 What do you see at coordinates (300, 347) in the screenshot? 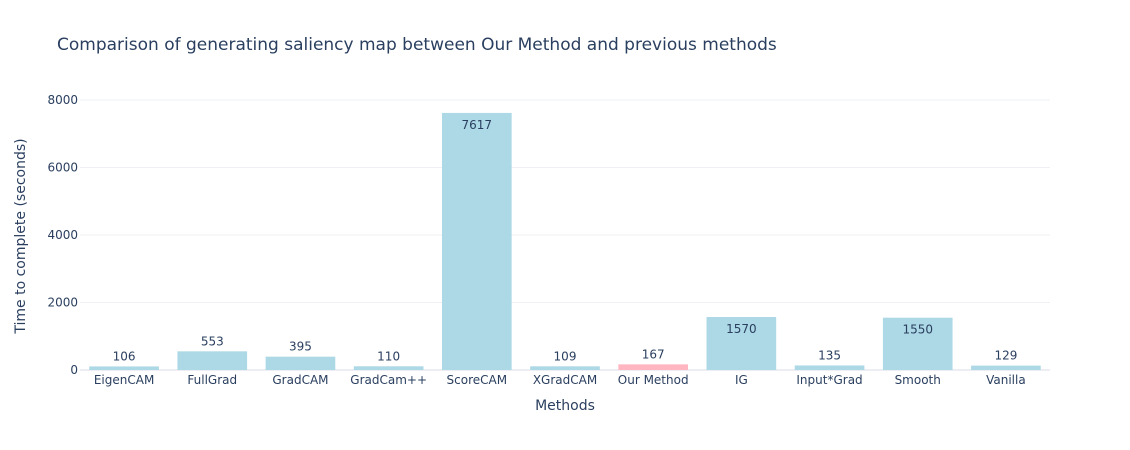
I see `bar-value-label: 395` at bounding box center [300, 347].